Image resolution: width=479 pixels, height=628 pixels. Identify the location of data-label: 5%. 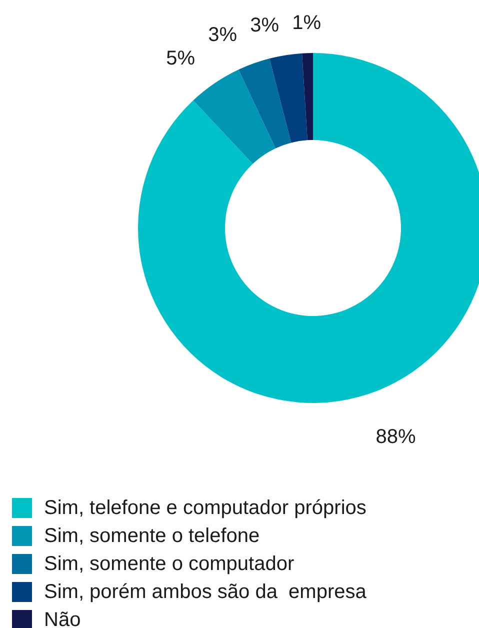
(181, 58).